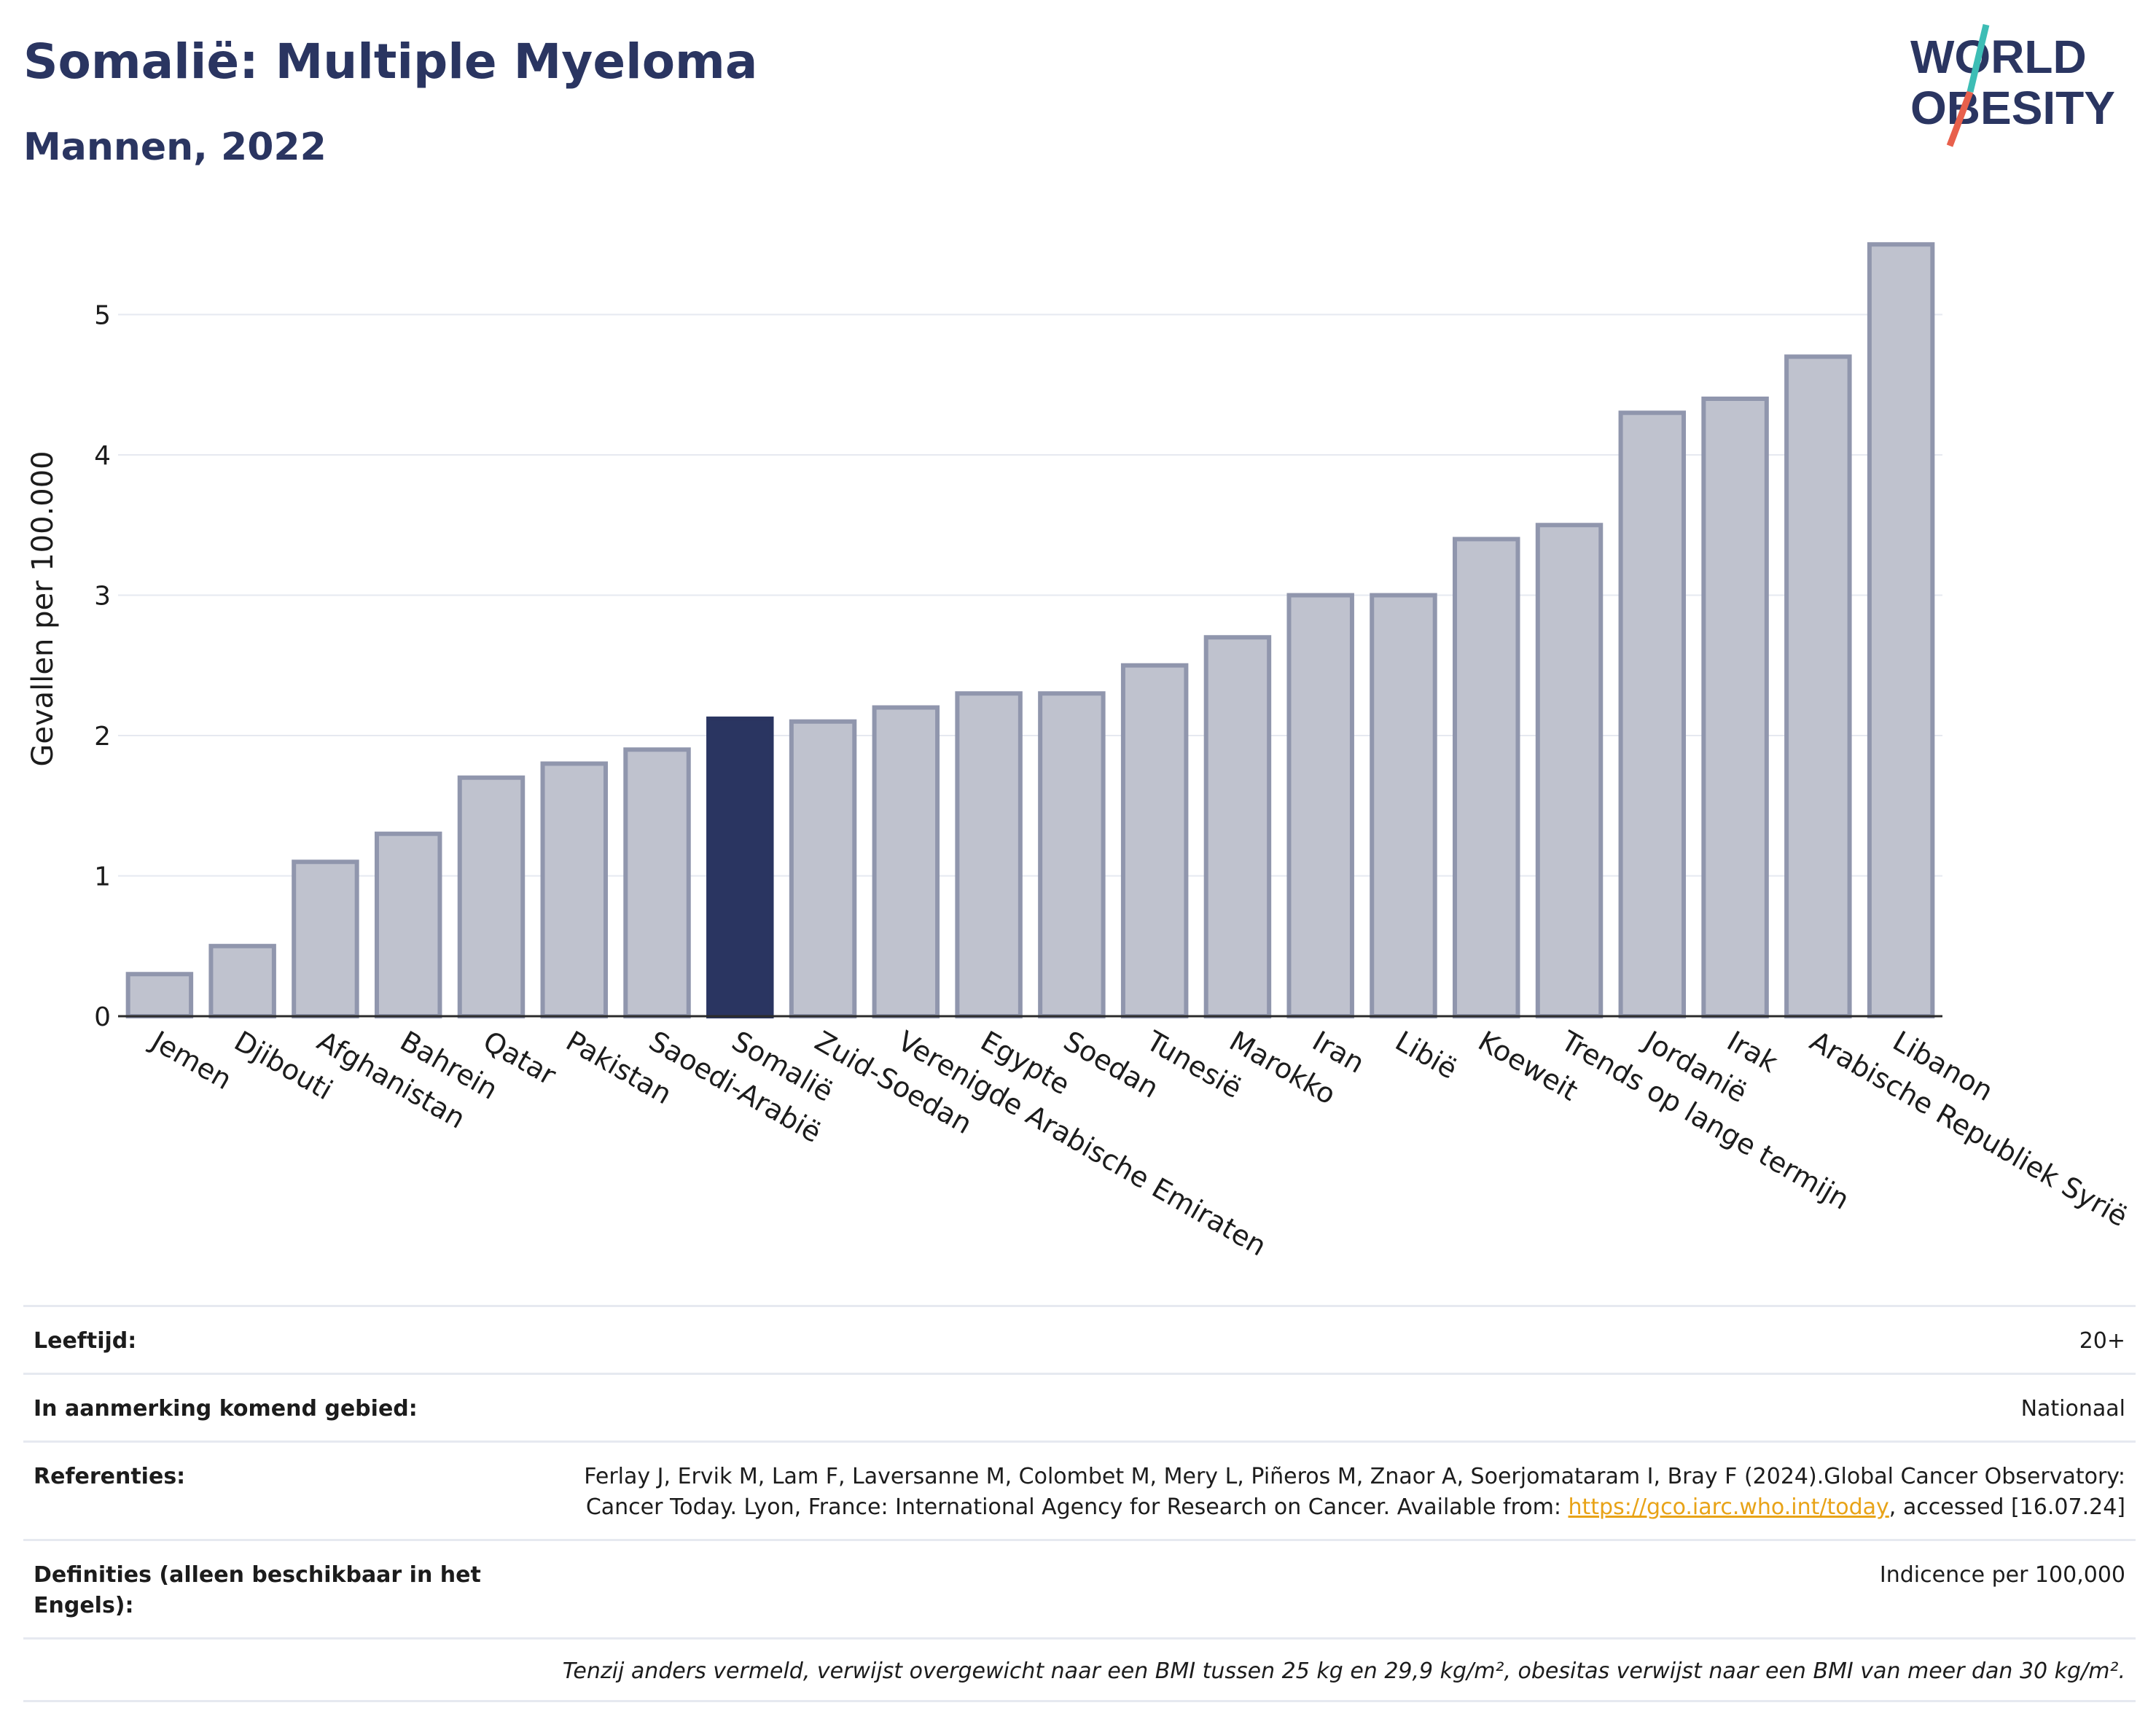  I want to click on area-label: In aanmerking komend gebied:, so click(226, 1409).